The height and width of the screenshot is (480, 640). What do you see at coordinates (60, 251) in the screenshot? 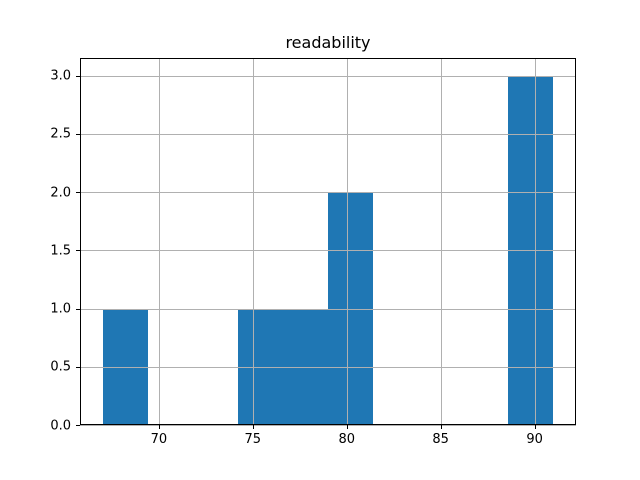
I see `y-tick-label: 1.5` at bounding box center [60, 251].